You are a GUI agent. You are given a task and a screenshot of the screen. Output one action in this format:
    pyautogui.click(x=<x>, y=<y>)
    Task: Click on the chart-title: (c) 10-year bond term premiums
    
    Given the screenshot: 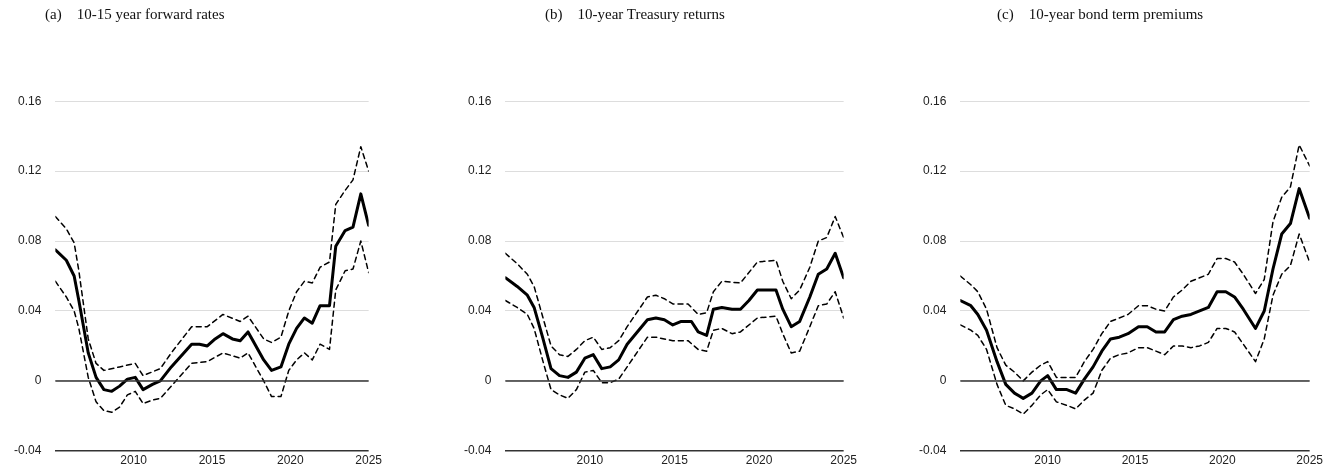 What is the action you would take?
    pyautogui.click(x=1100, y=14)
    